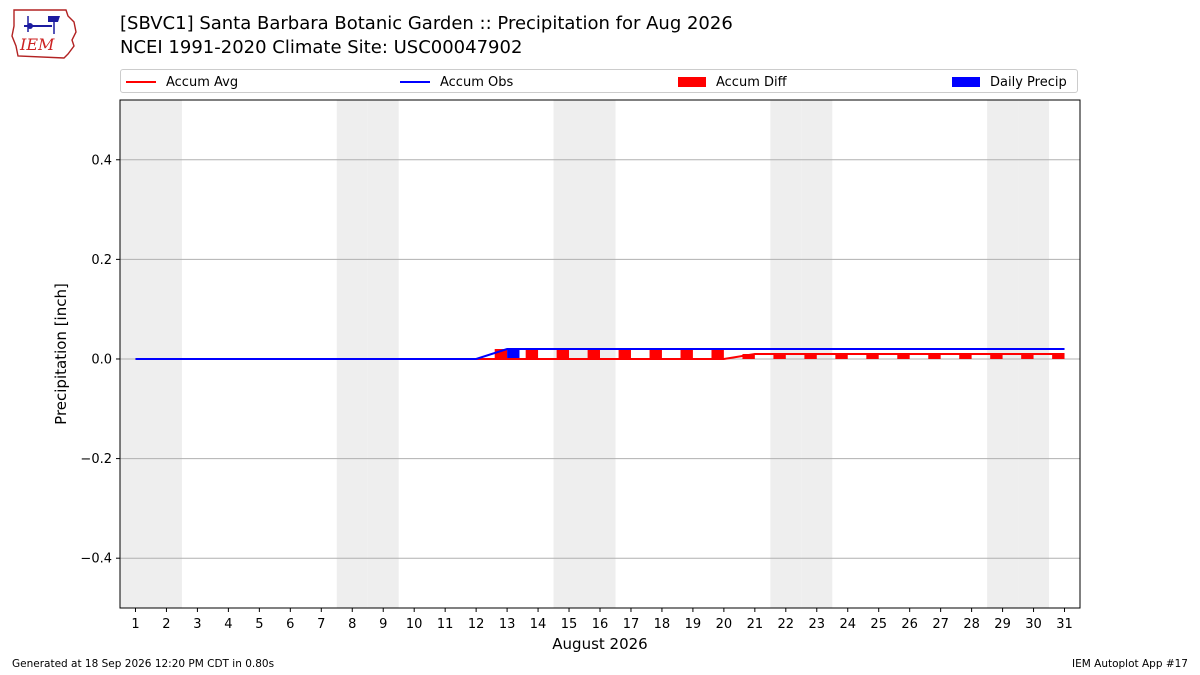 The image size is (1200, 675). What do you see at coordinates (940, 624) in the screenshot?
I see `xtick-label-27: 27` at bounding box center [940, 624].